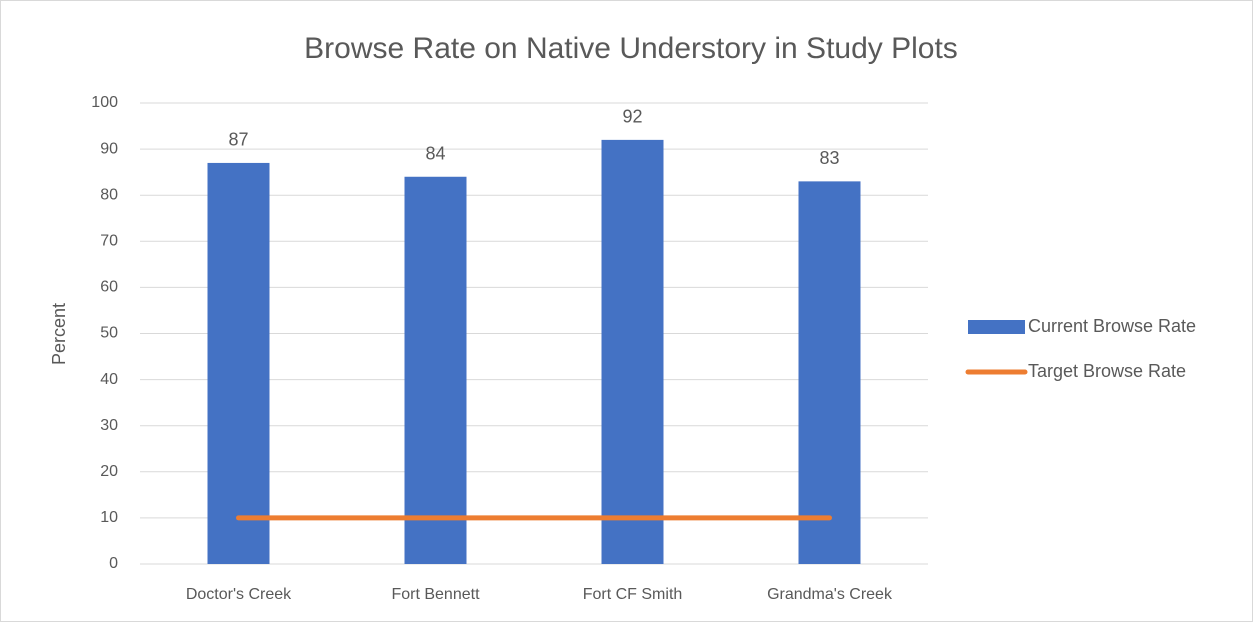 The width and height of the screenshot is (1253, 622). What do you see at coordinates (633, 594) in the screenshot?
I see `x-tick-label: Fort CF Smith` at bounding box center [633, 594].